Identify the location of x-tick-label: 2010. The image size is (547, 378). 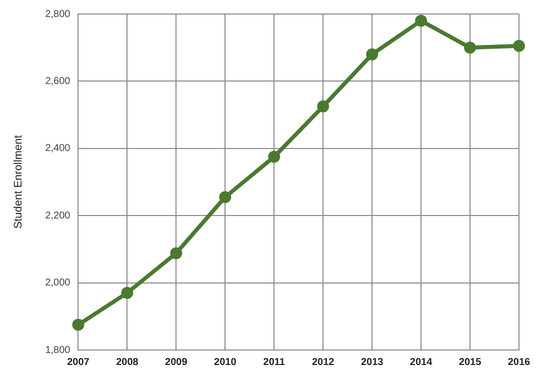
(225, 362).